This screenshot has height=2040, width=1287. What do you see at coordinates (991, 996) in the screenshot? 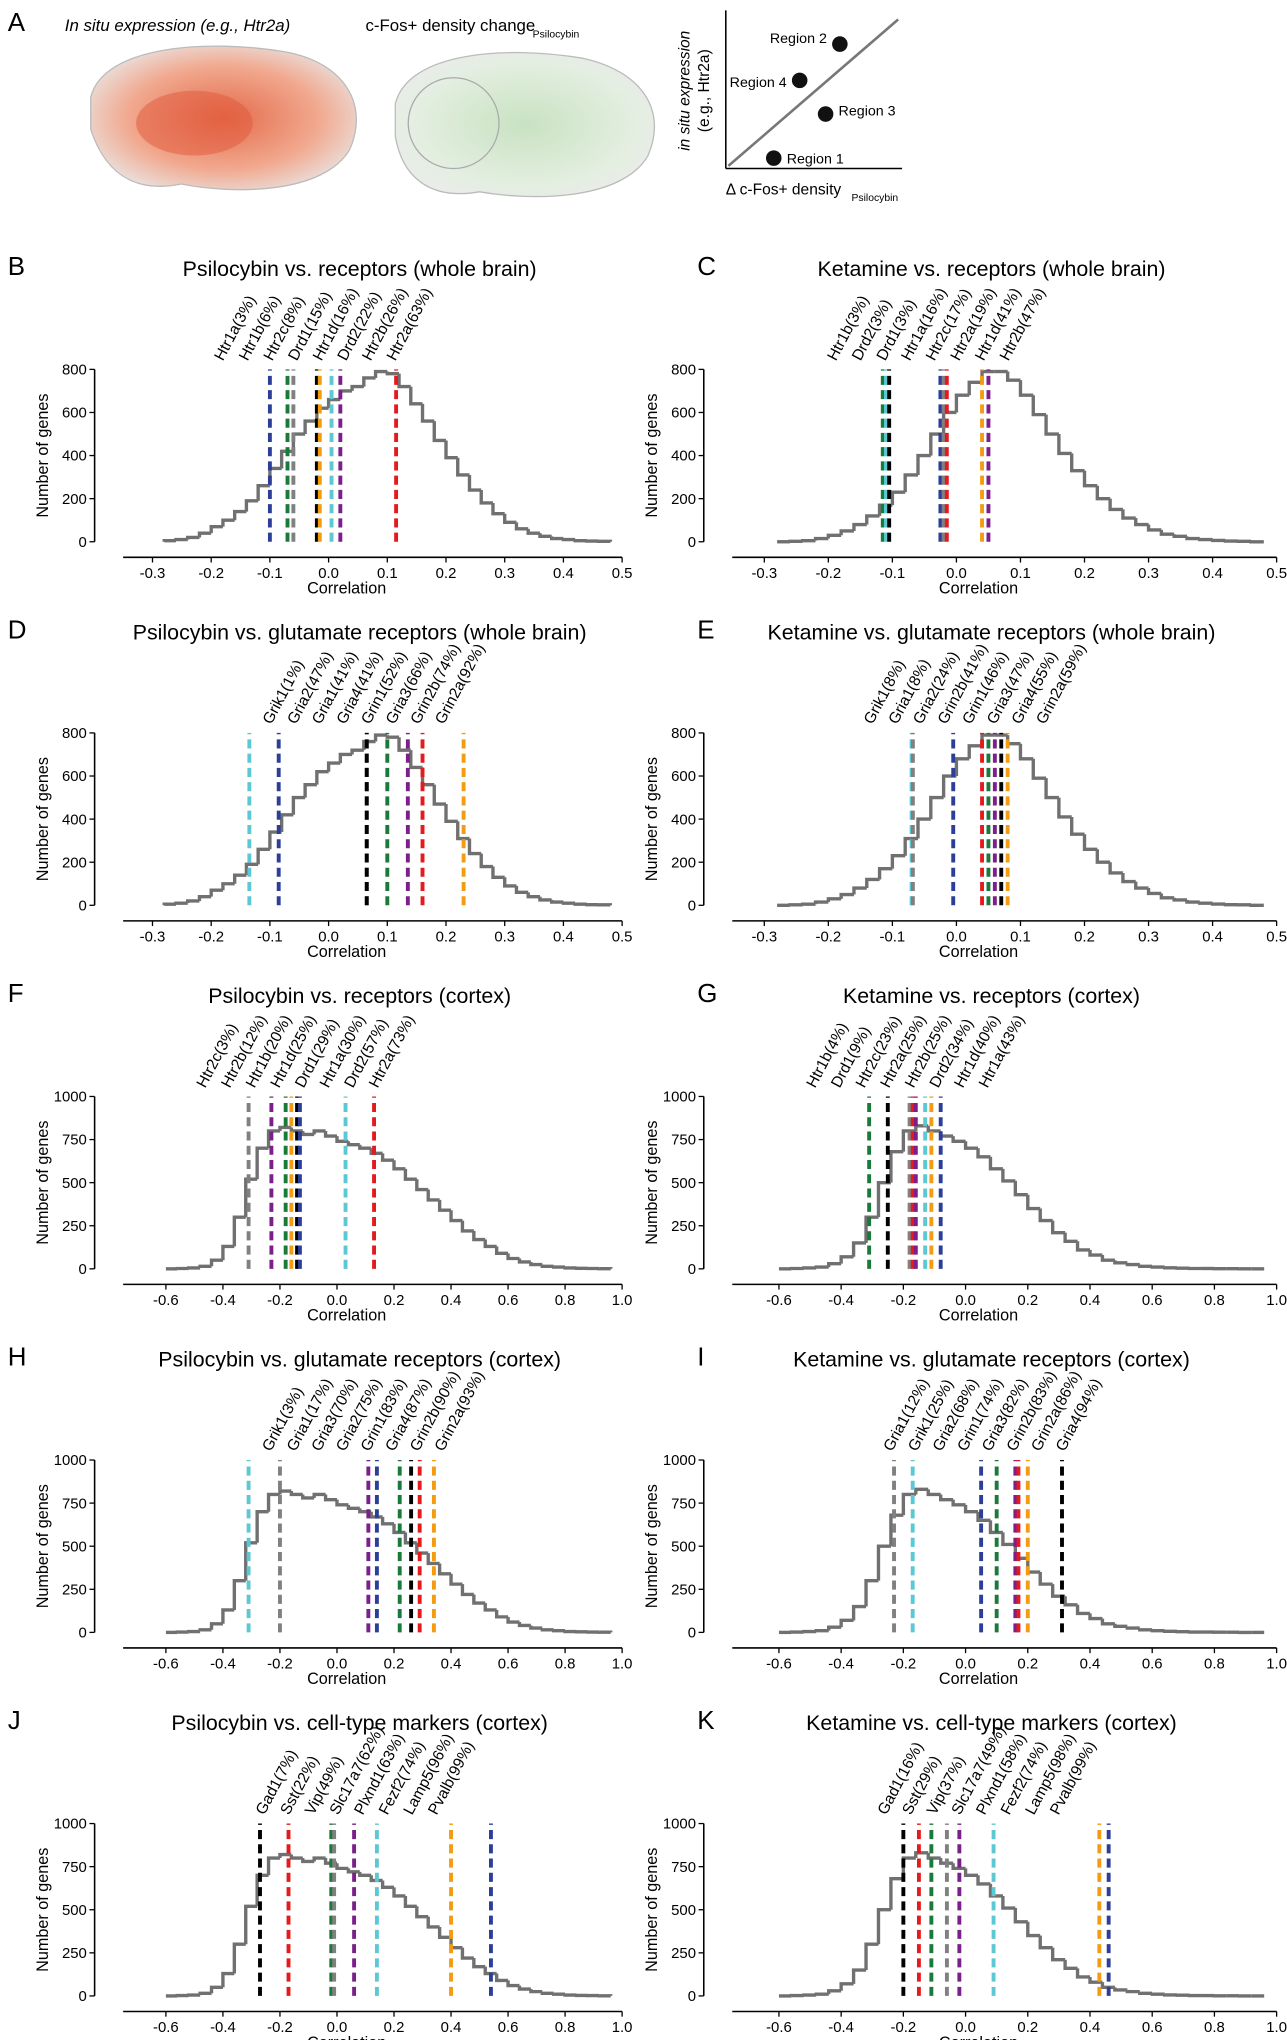
I see `chart-title: Ketamine vs. receptors (cortex)` at bounding box center [991, 996].